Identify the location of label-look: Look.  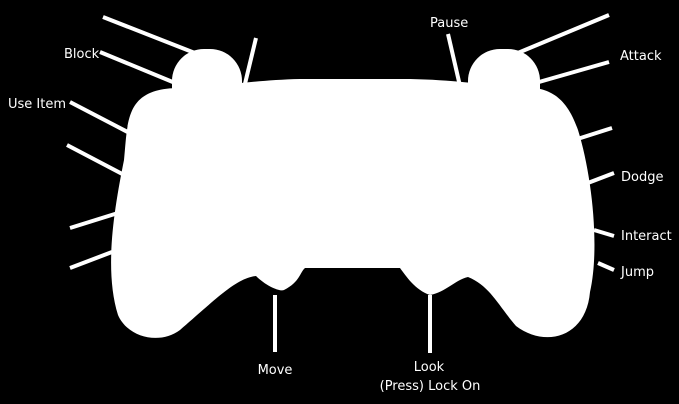
(429, 367).